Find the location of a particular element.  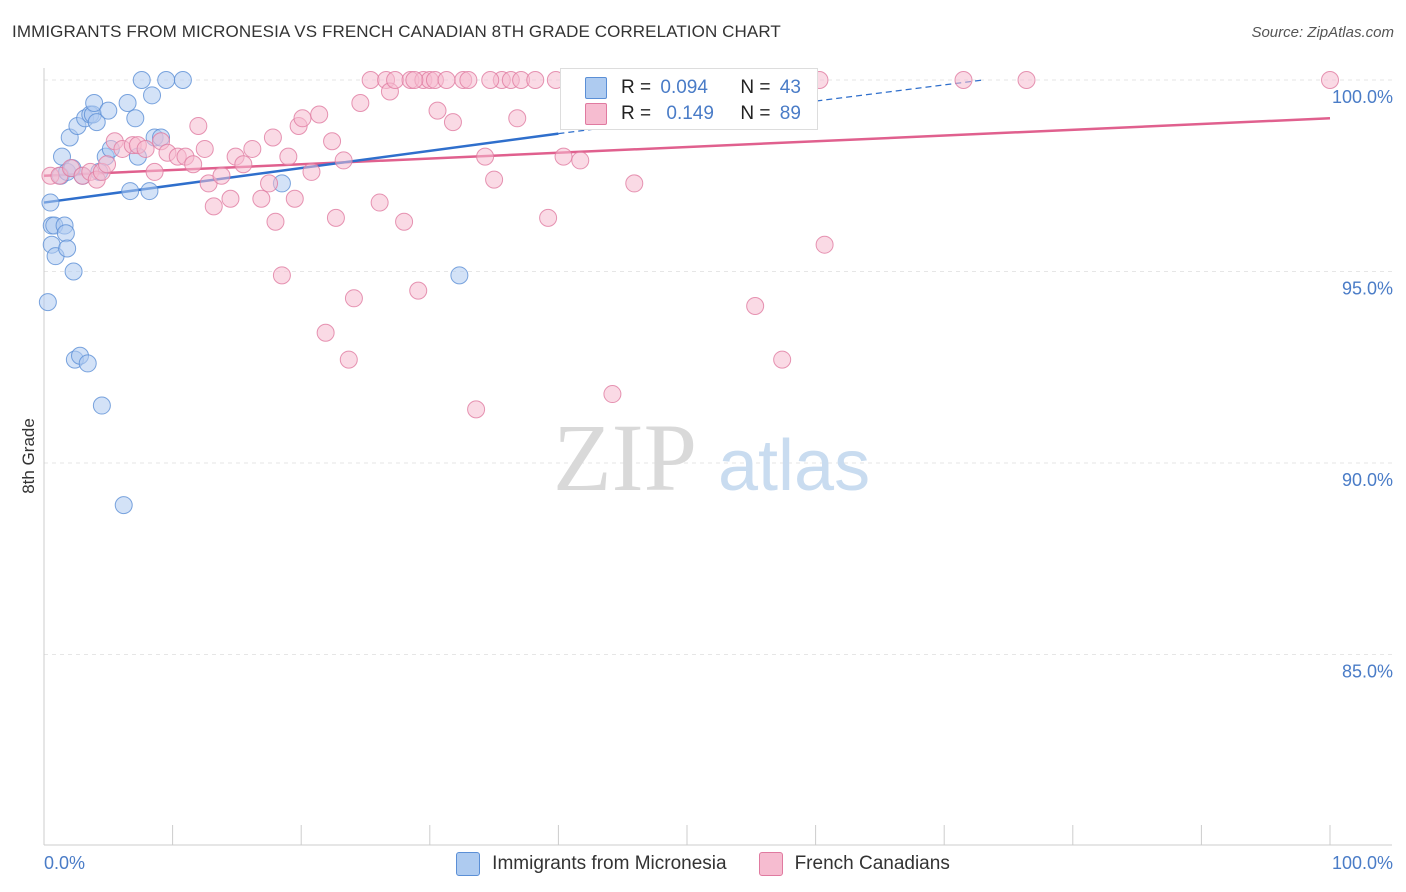

legend-swatch-french-canadians is located at coordinates (596, 114).